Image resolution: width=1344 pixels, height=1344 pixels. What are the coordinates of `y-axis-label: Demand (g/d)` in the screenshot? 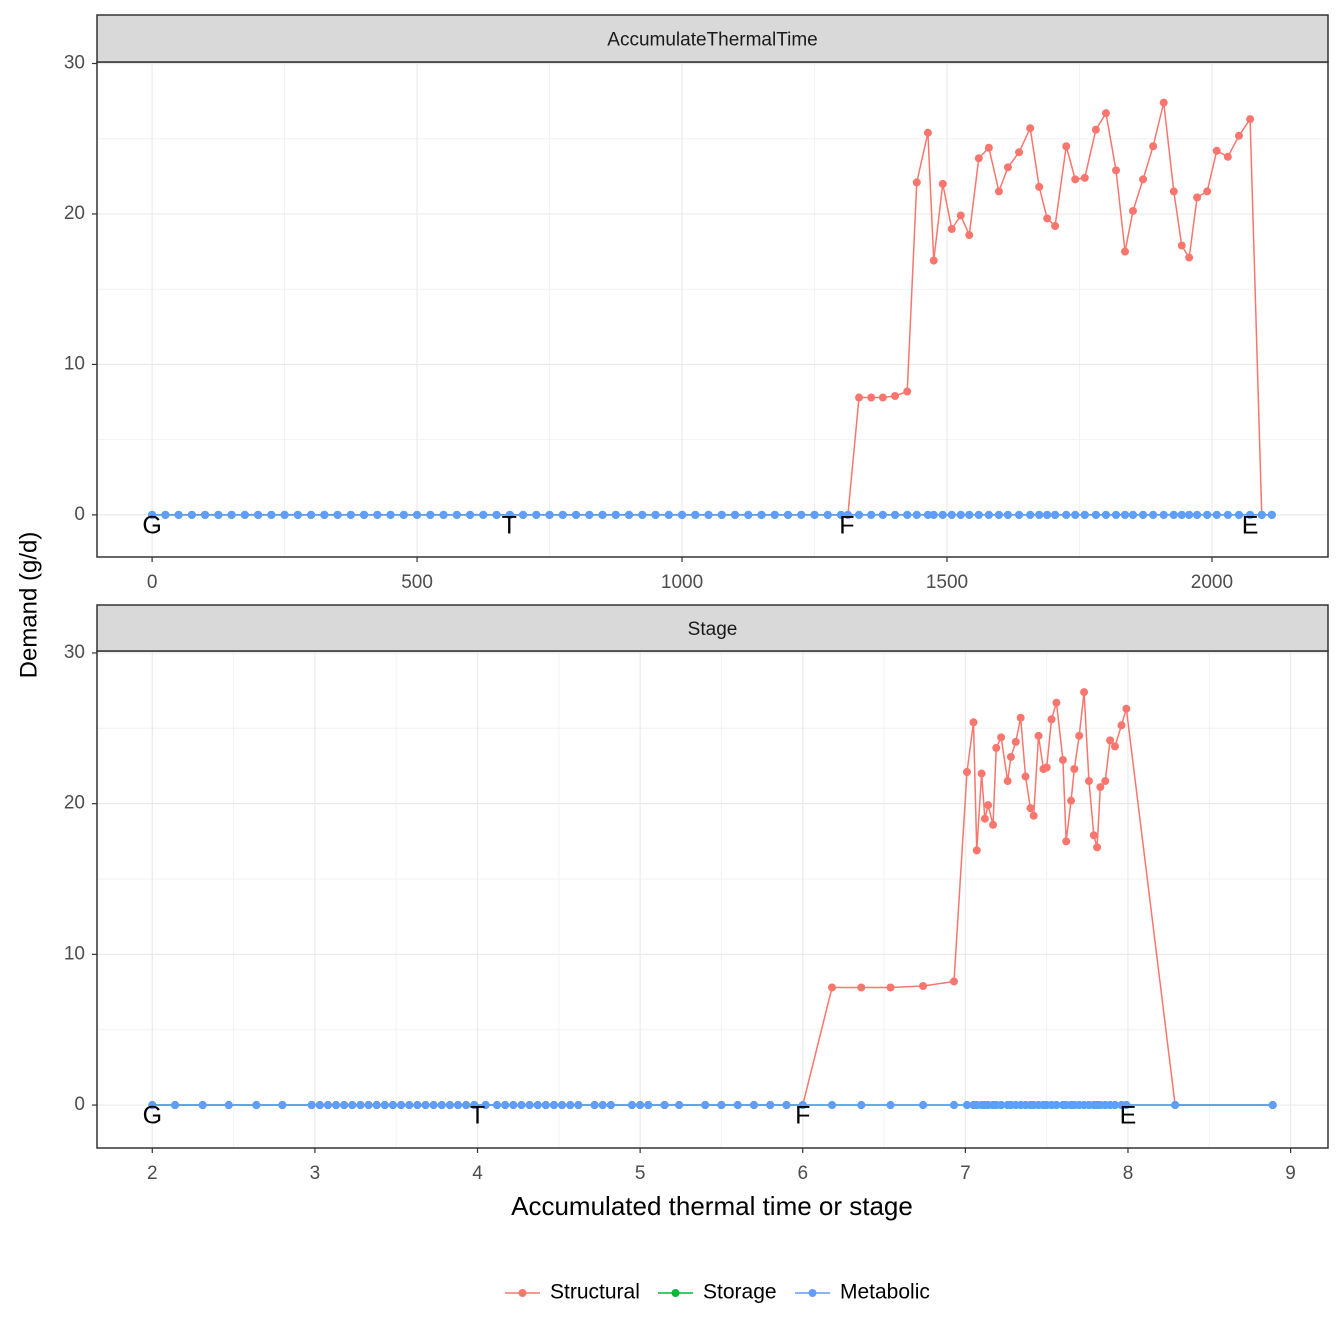 It's located at (28, 605).